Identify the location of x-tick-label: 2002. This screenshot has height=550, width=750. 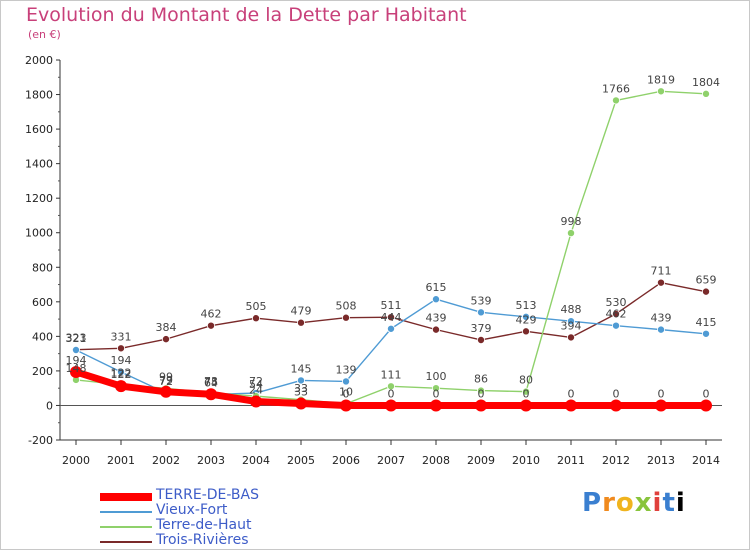
(166, 460).